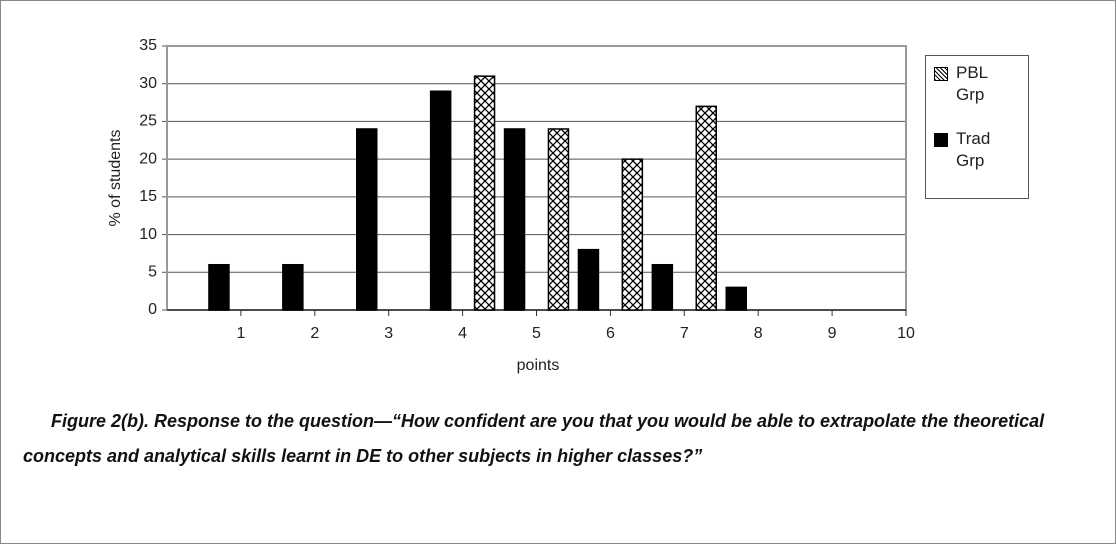 This screenshot has height=544, width=1116. What do you see at coordinates (148, 45) in the screenshot?
I see `y-tick-label: 35` at bounding box center [148, 45].